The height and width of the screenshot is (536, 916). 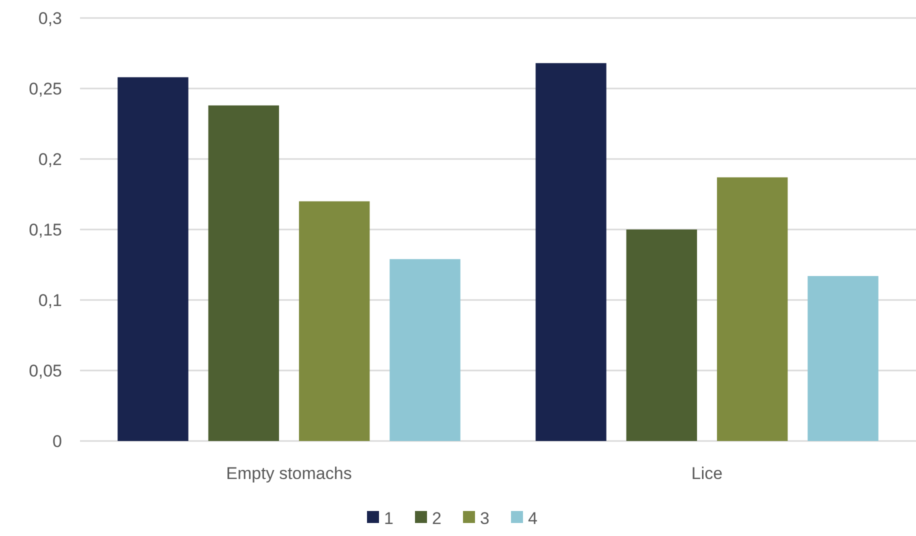 I want to click on y-tick-label: 0,3, so click(x=50, y=18).